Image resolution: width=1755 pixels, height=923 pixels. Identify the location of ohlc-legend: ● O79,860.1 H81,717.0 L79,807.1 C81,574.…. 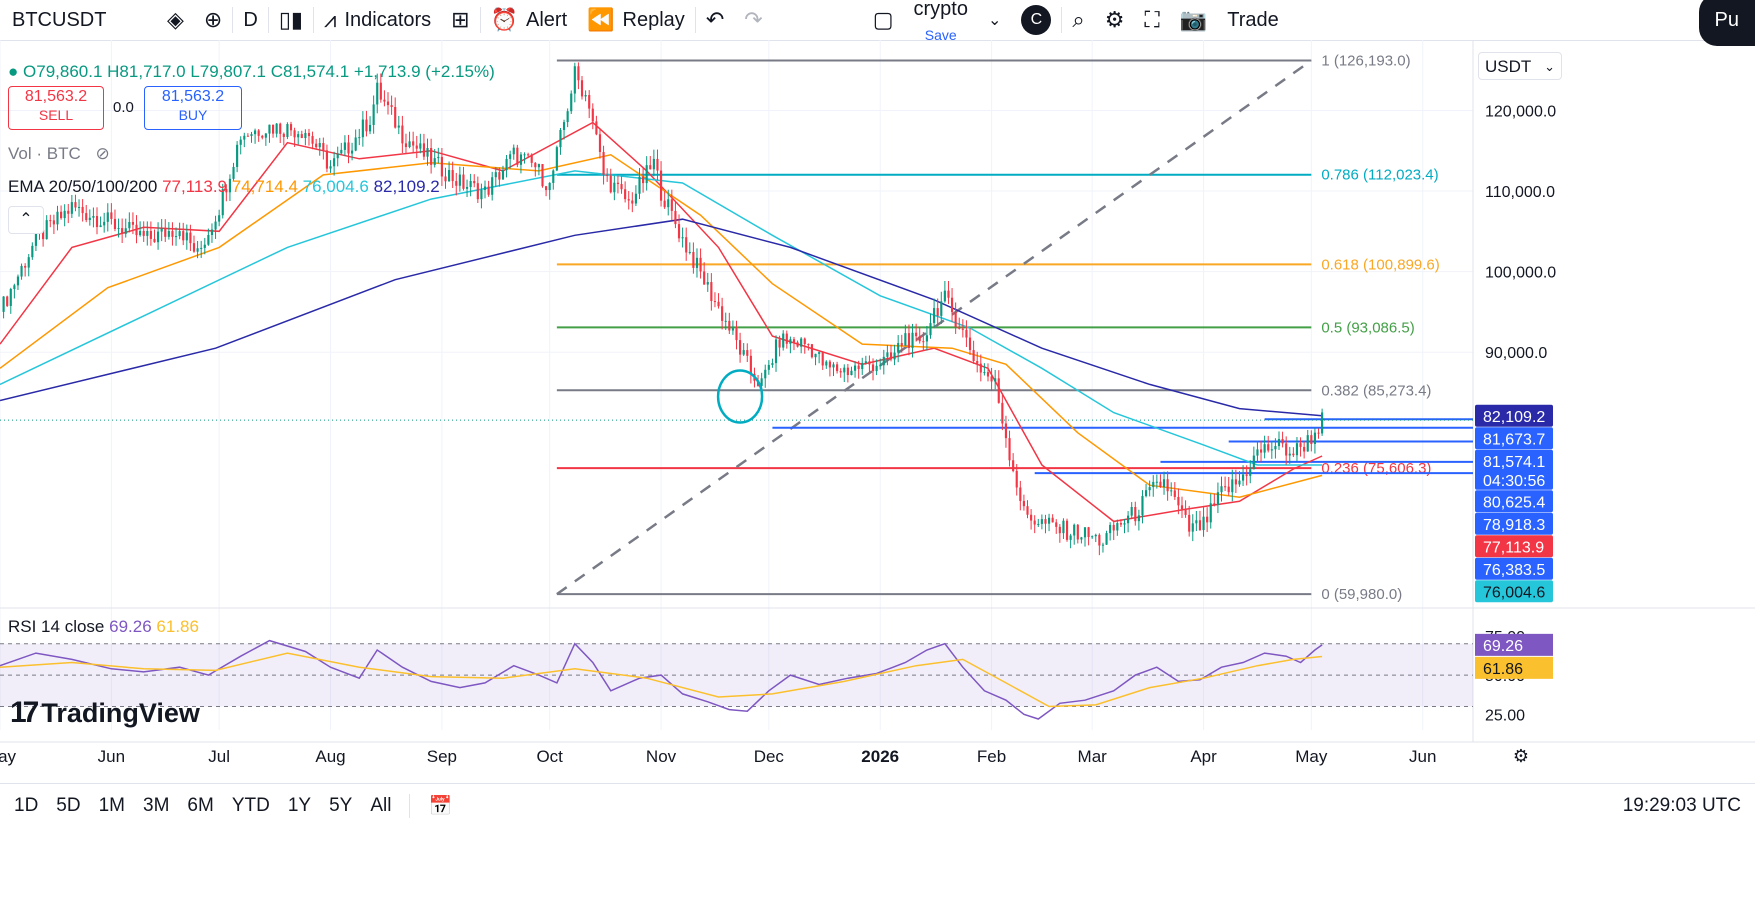
(251, 72).